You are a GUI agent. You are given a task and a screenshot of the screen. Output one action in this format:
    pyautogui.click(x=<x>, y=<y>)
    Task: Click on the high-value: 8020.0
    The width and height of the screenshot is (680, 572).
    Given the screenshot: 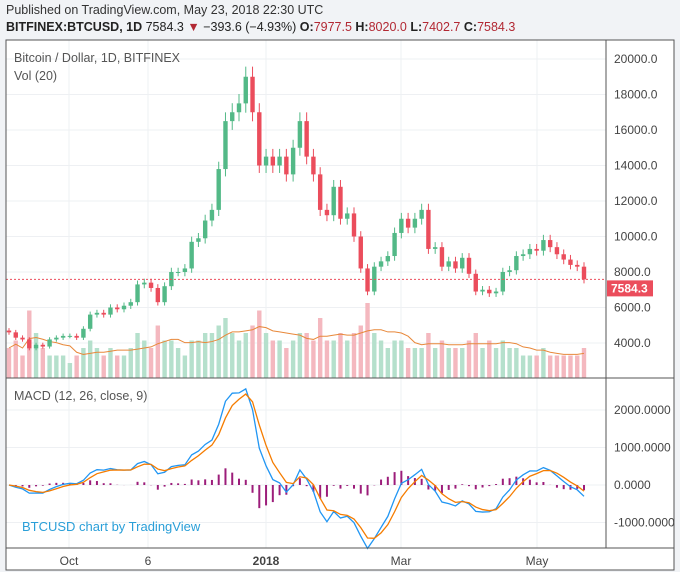 What is the action you would take?
    pyautogui.click(x=387, y=27)
    